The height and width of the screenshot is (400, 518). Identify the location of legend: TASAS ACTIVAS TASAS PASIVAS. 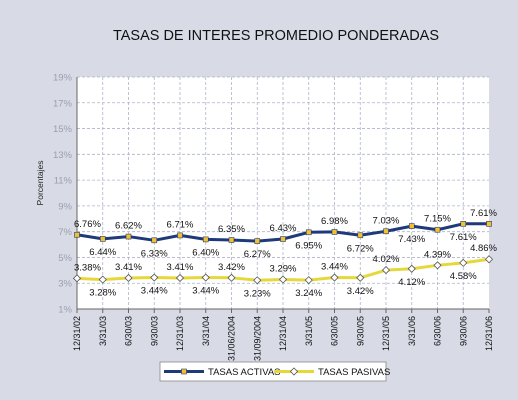
(274, 371).